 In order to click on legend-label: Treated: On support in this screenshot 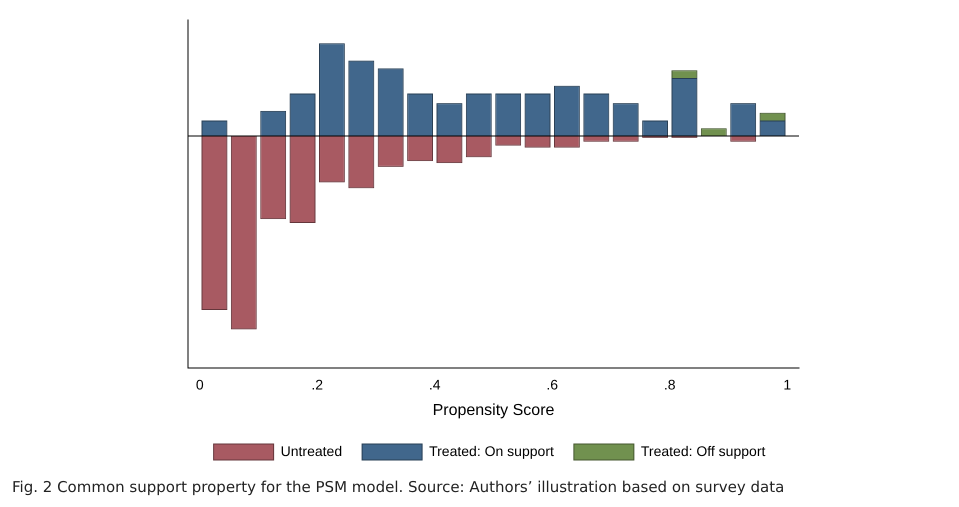, I will do `click(491, 450)`.